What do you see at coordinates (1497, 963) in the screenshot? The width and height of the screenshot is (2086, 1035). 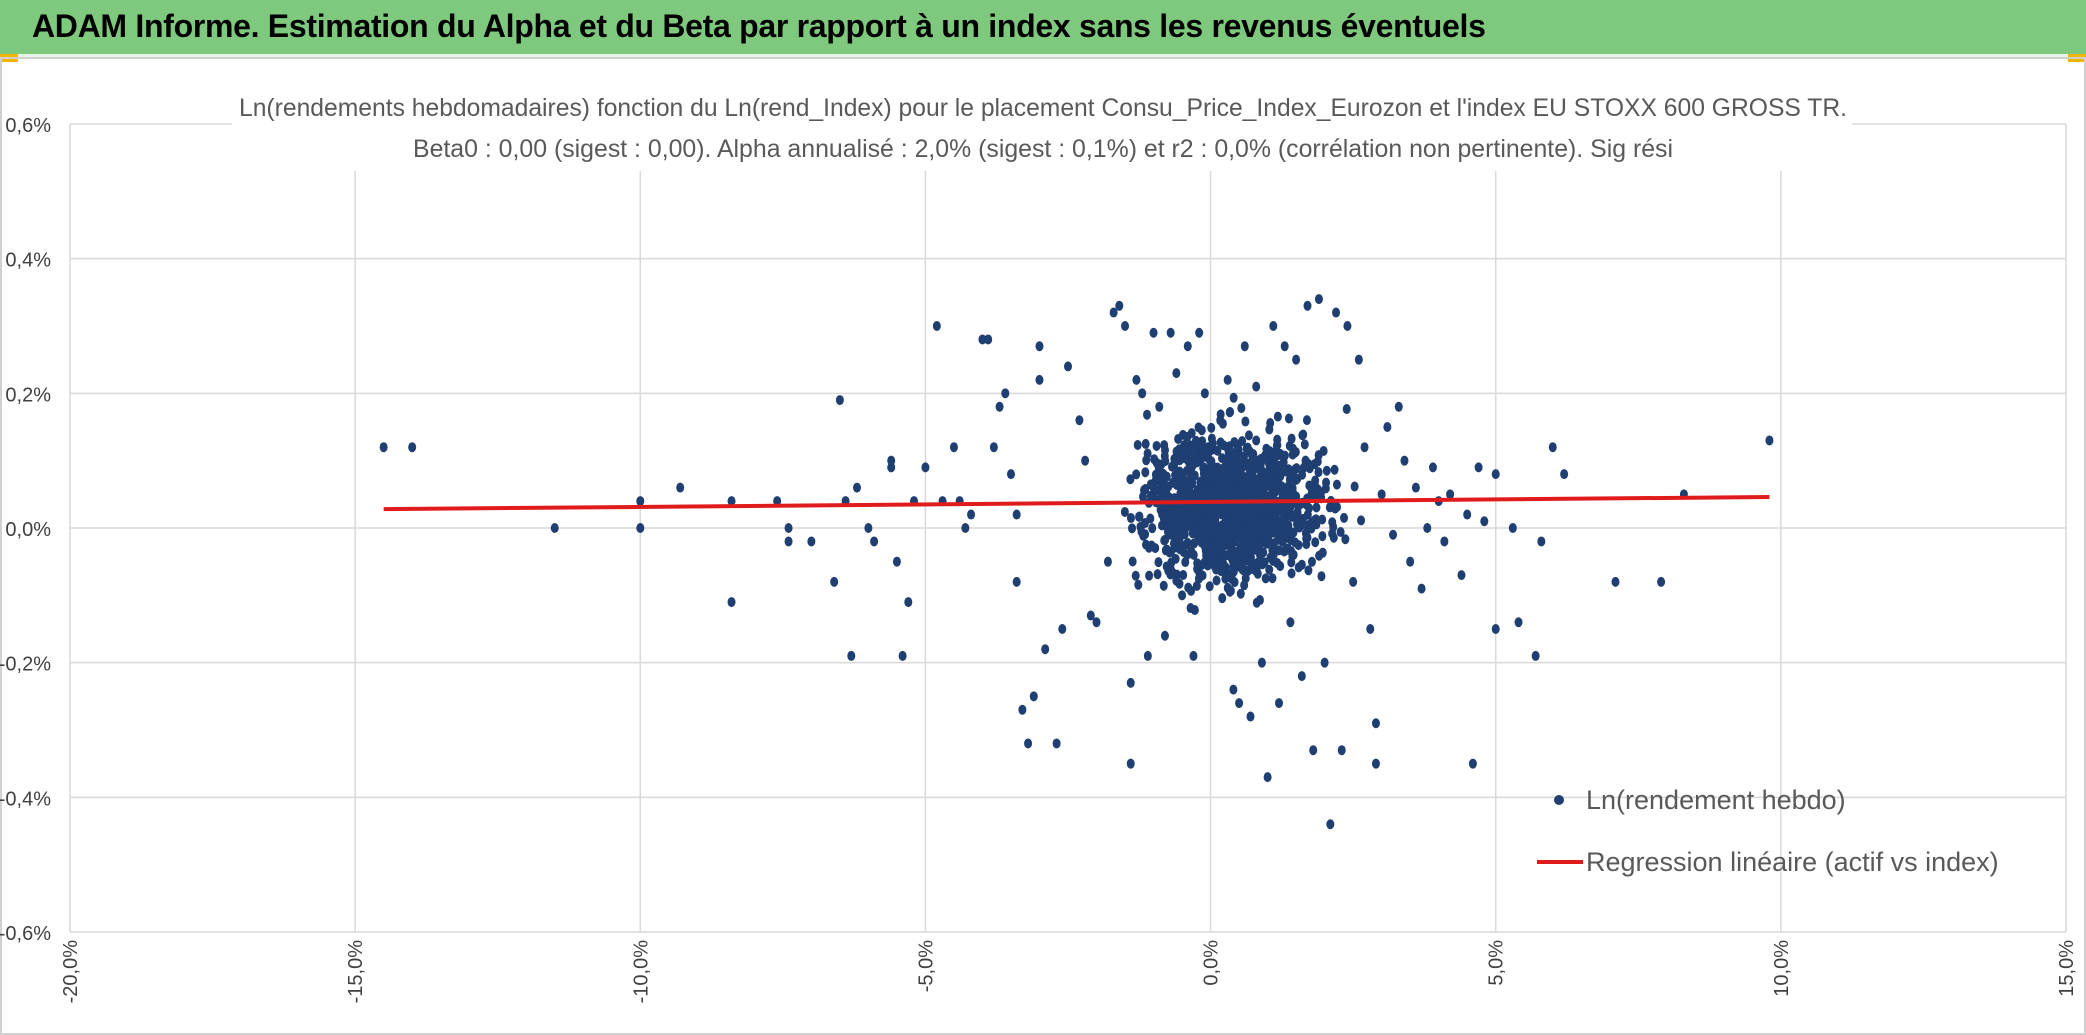 I see `x-tick-label: 5,0%` at bounding box center [1497, 963].